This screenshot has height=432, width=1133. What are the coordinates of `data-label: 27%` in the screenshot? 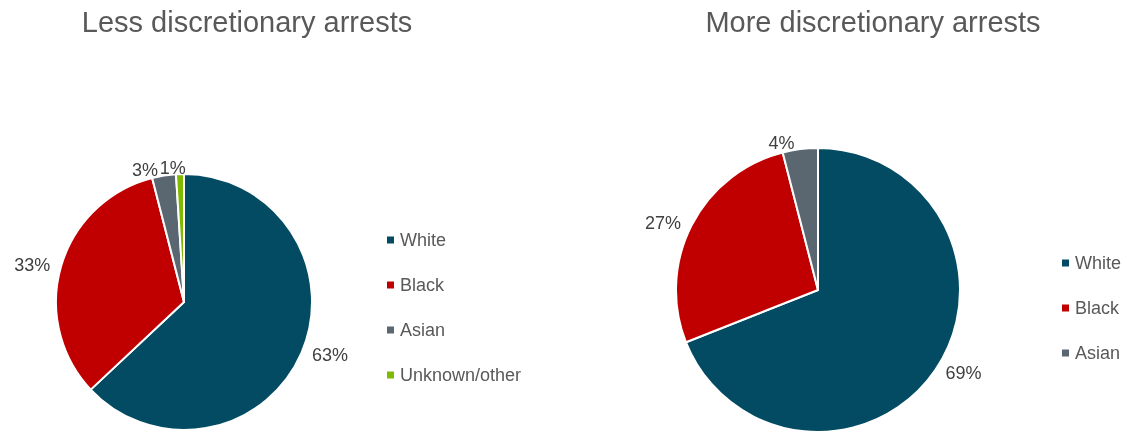 It's located at (663, 222).